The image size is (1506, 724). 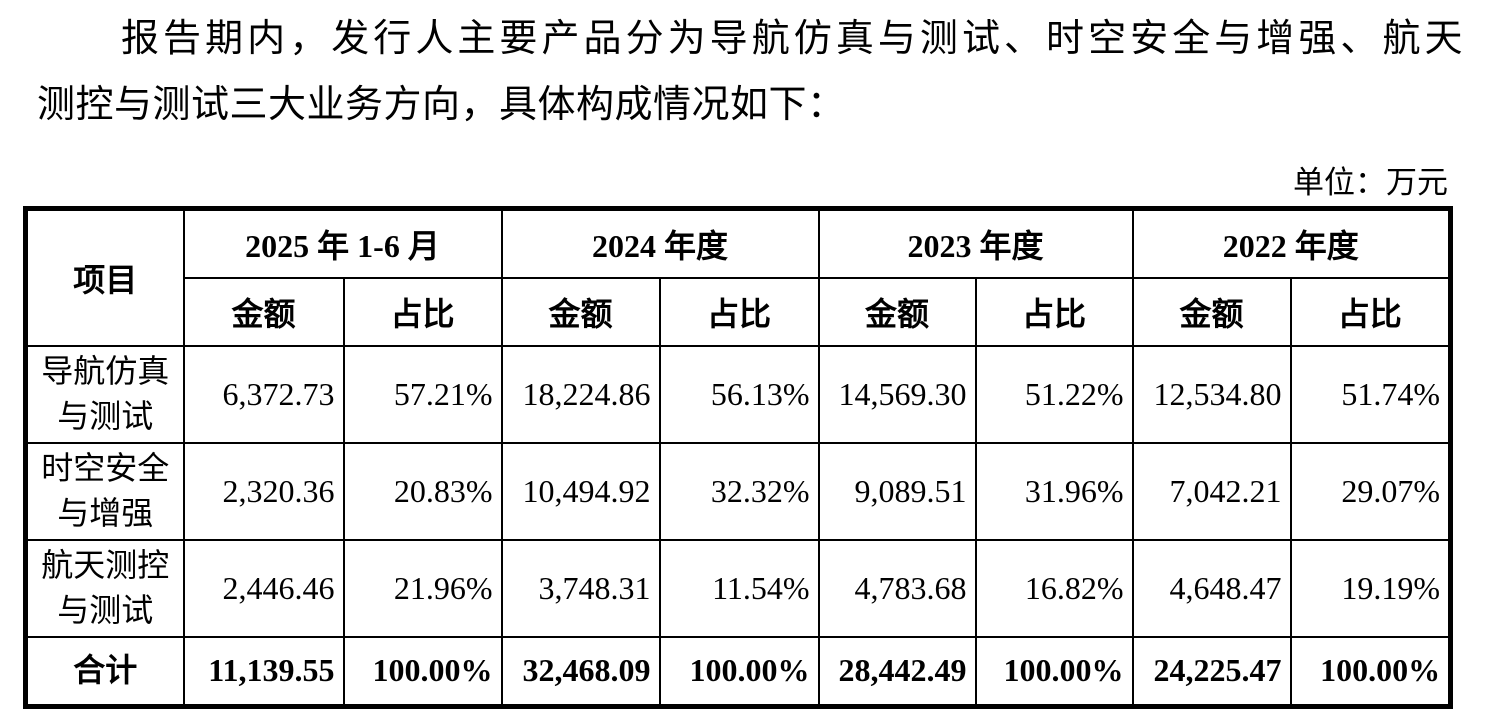 I want to click on cell-amount-2024: 10,494.92, so click(x=580, y=491).